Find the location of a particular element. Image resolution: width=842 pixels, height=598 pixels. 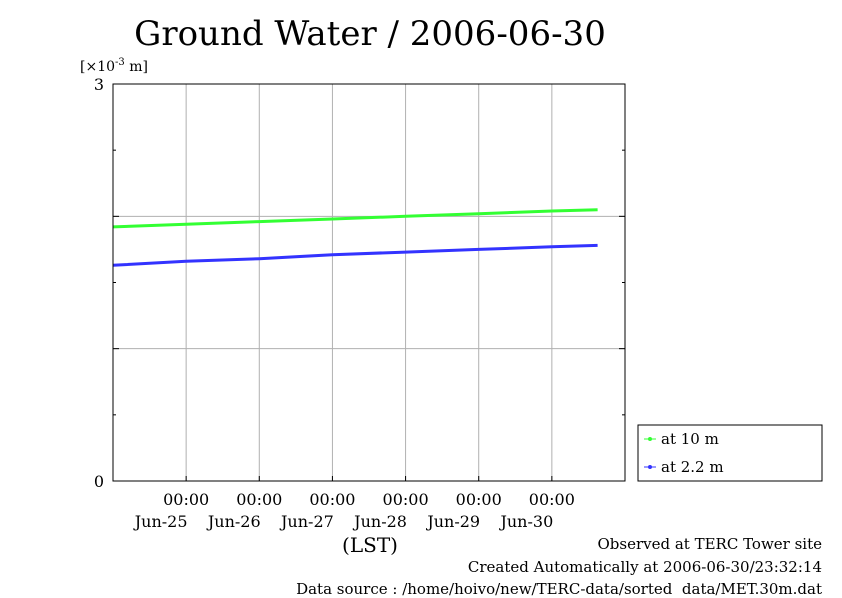

y-unit-label: [×10-3 m] is located at coordinates (114, 66).